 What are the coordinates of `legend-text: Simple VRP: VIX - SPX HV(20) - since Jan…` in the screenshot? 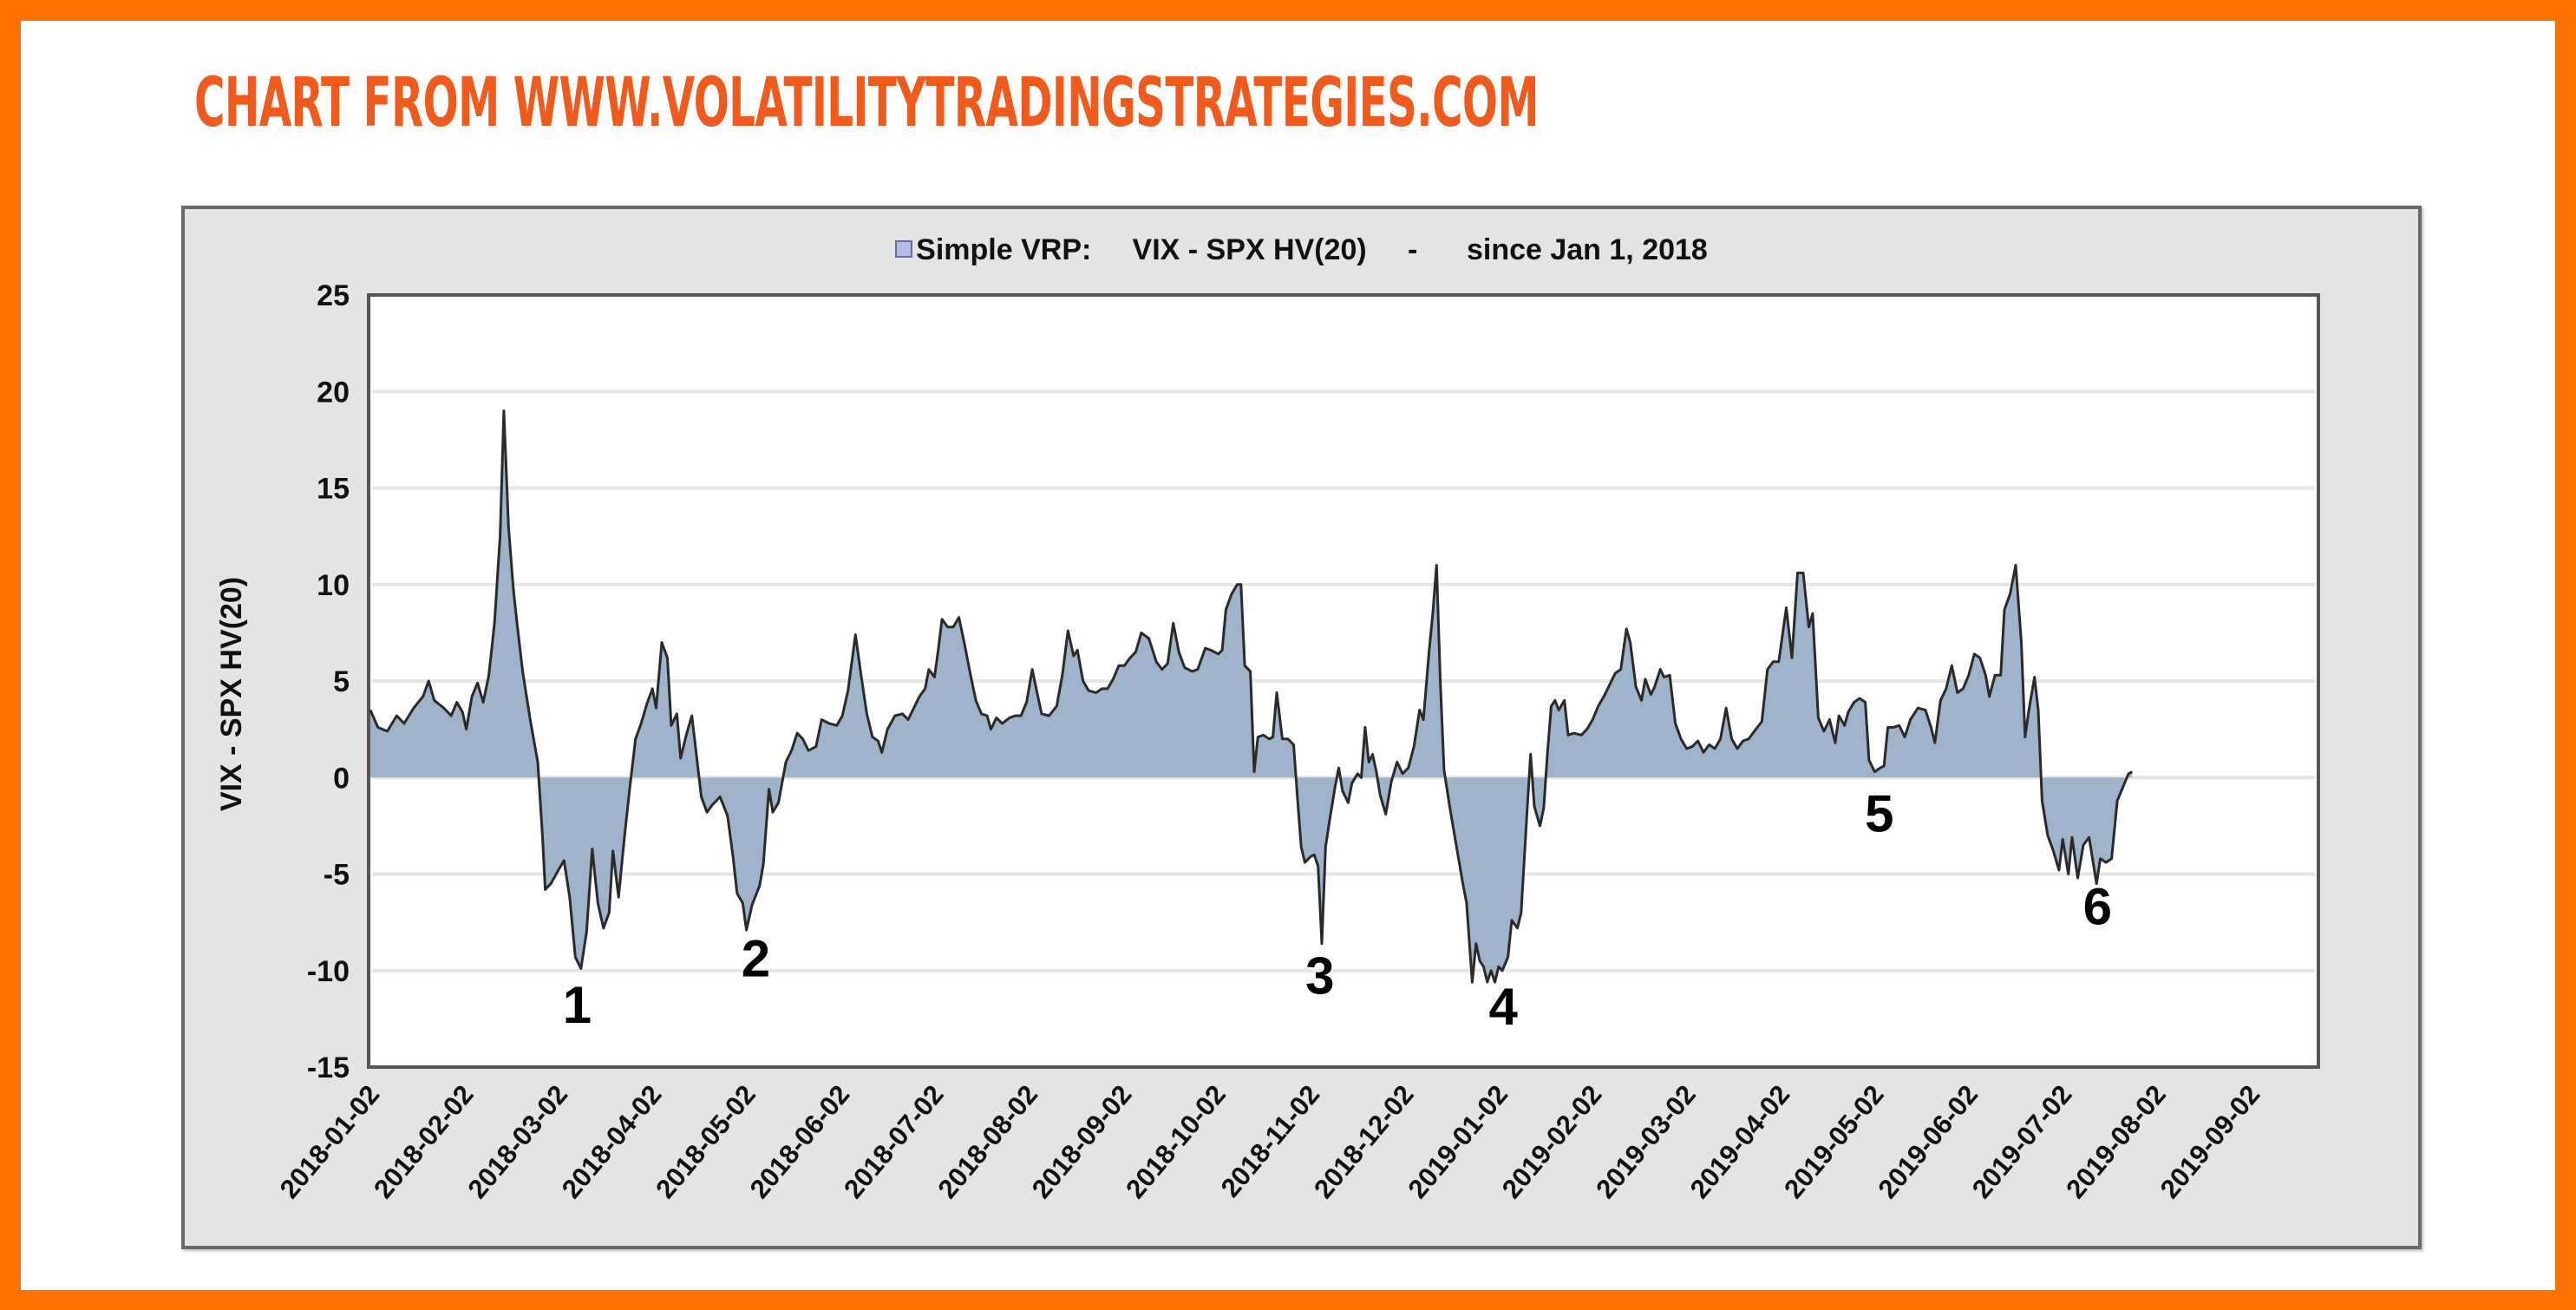 It's located at (1312, 249).